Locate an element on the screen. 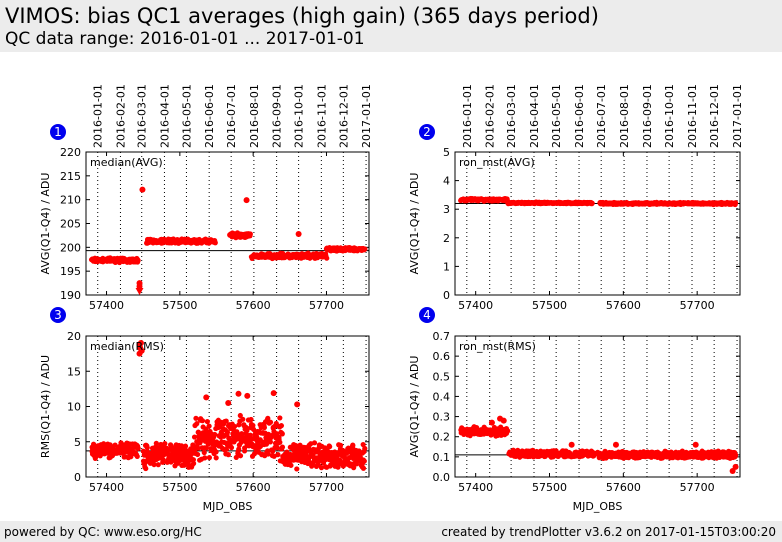 This screenshot has width=782, height=542. panel-3: RMS(Q1-Q4) / ADU 3 is located at coordinates (204, 392).